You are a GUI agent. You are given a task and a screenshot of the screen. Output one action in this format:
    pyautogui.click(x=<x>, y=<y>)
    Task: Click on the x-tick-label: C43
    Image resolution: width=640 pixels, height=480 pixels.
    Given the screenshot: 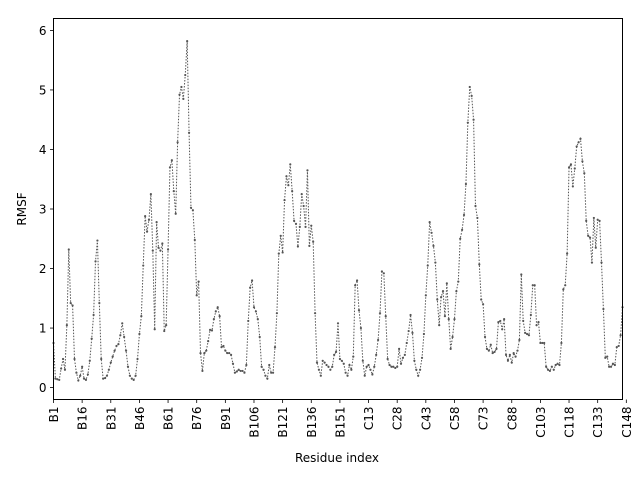 What is the action you would take?
    pyautogui.click(x=426, y=419)
    